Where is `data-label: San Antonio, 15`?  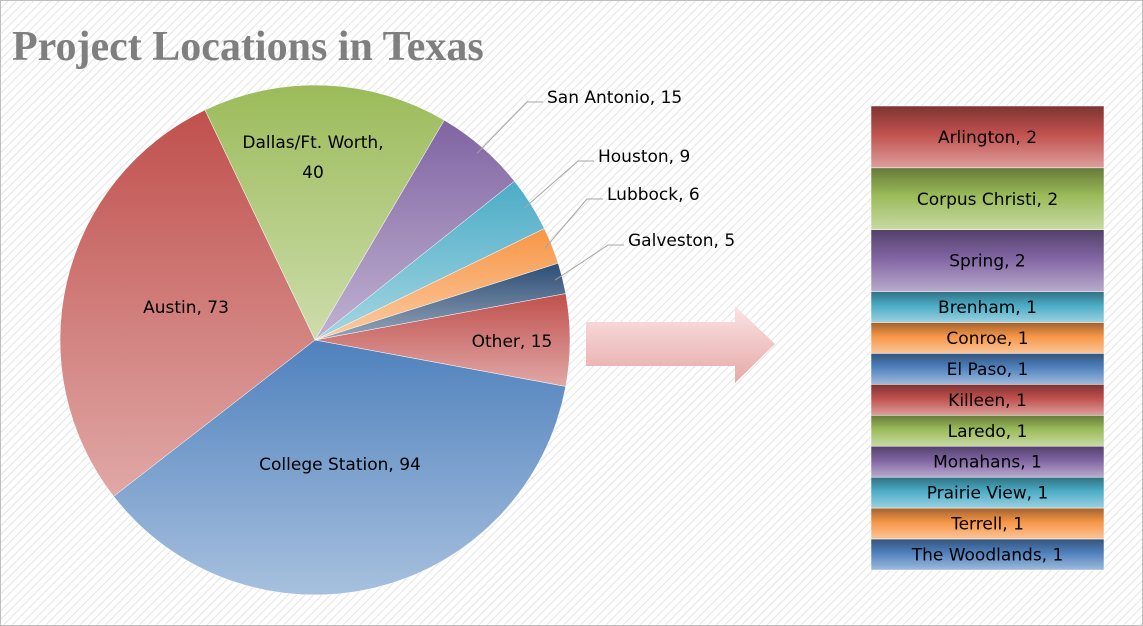
data-label: San Antonio, 15 is located at coordinates (614, 98).